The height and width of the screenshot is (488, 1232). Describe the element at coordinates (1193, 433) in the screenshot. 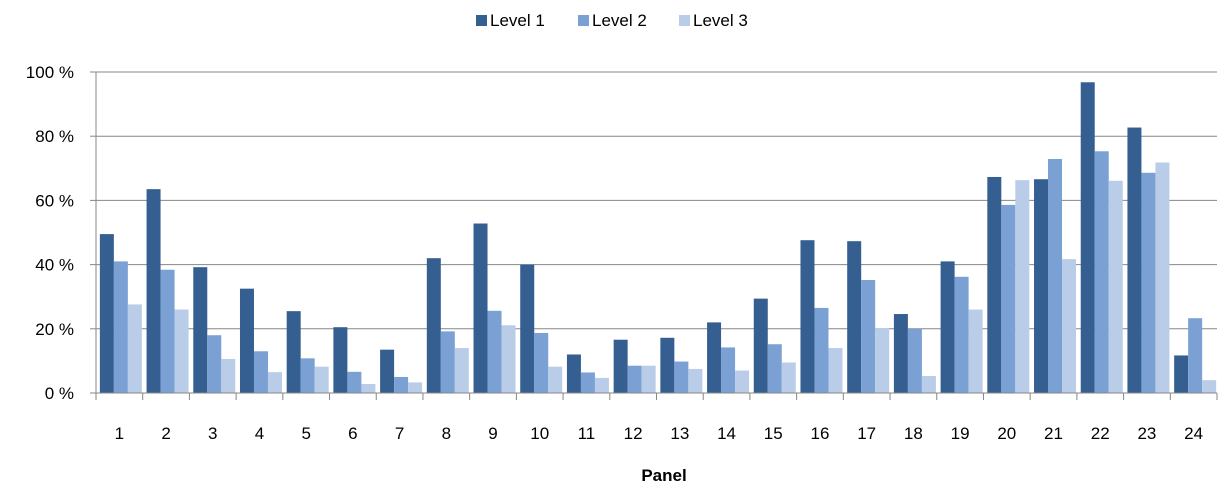

I see `x-tick-label: 24` at that location.